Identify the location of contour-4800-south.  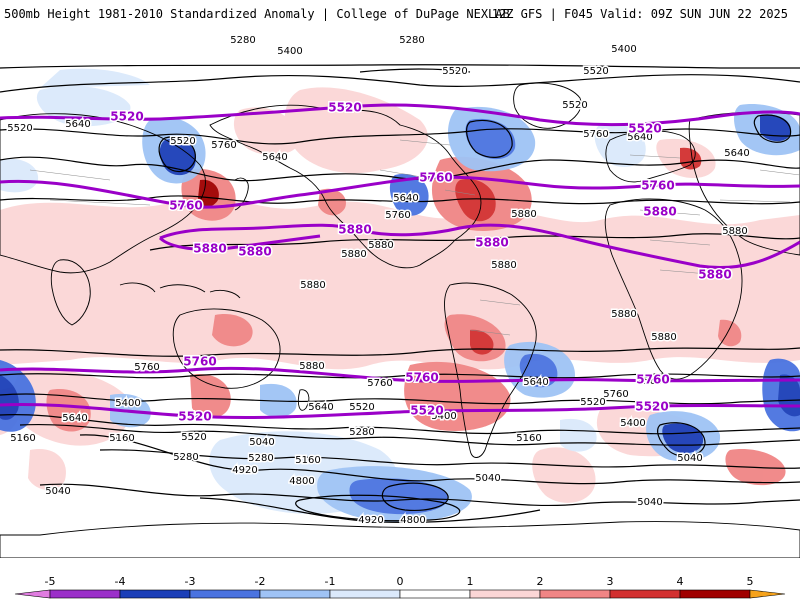
(378, 508).